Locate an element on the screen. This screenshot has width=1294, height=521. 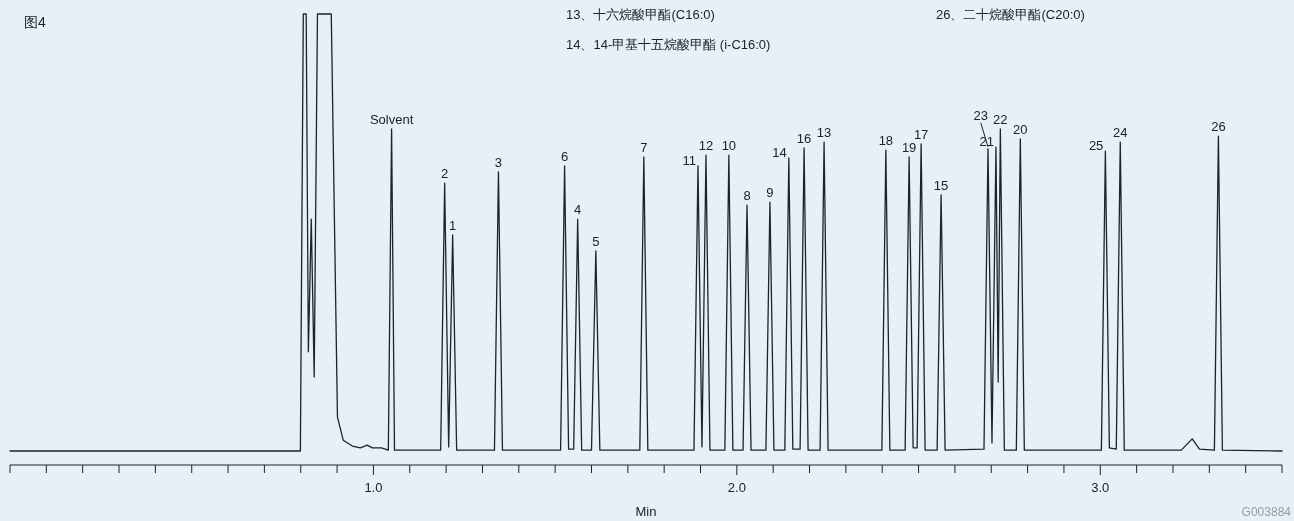
annotation: 5 is located at coordinates (596, 241).